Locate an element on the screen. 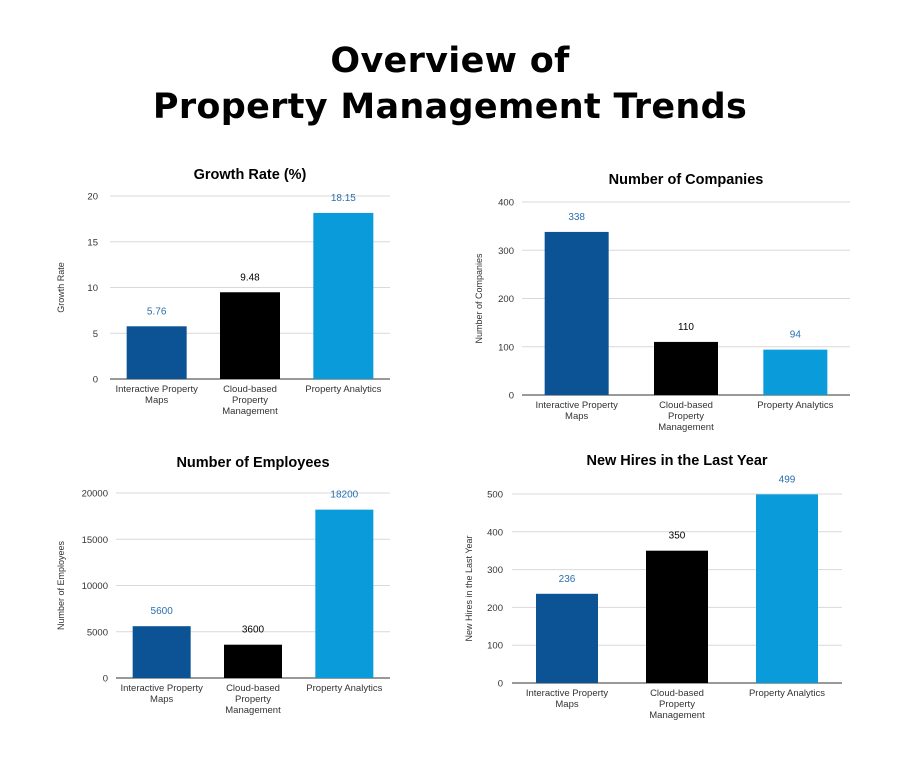 Image resolution: width=900 pixels, height=759 pixels. y-axis-label: Number of Companies is located at coordinates (479, 298).